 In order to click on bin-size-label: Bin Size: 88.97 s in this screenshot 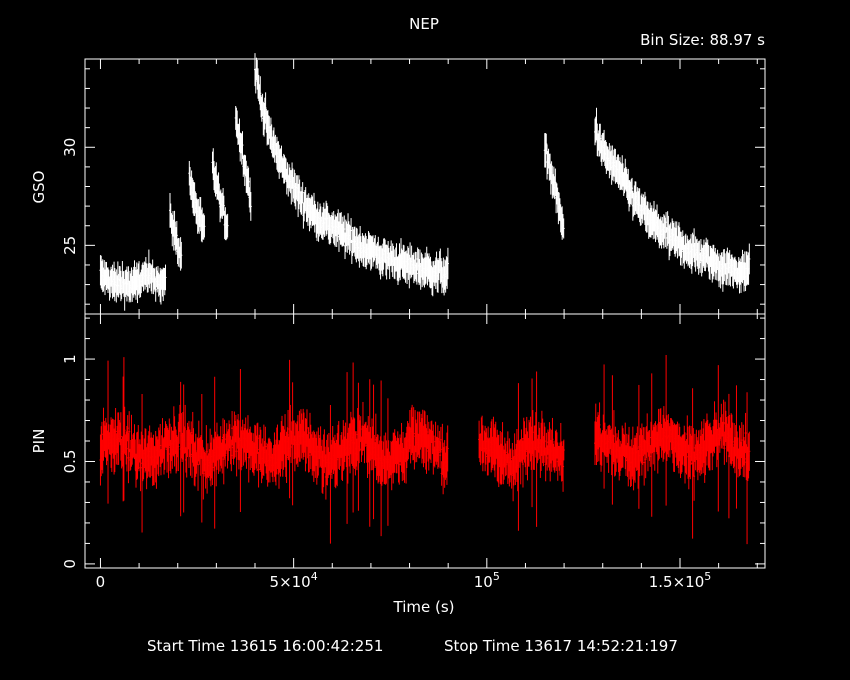, I will do `click(702, 40)`.